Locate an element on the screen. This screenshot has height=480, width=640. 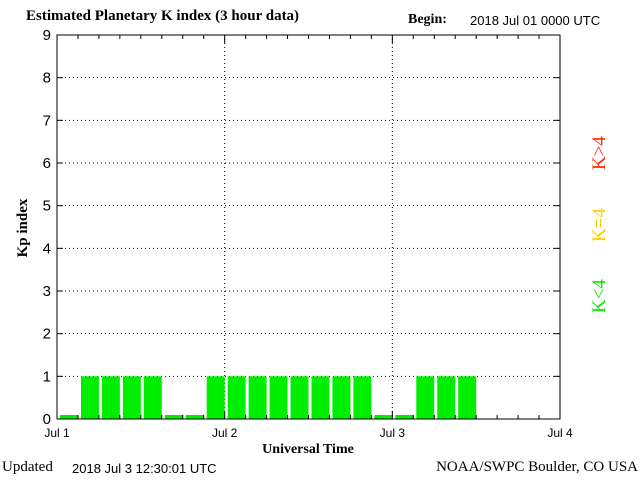
y-tick-label: 4 is located at coordinates (47, 248).